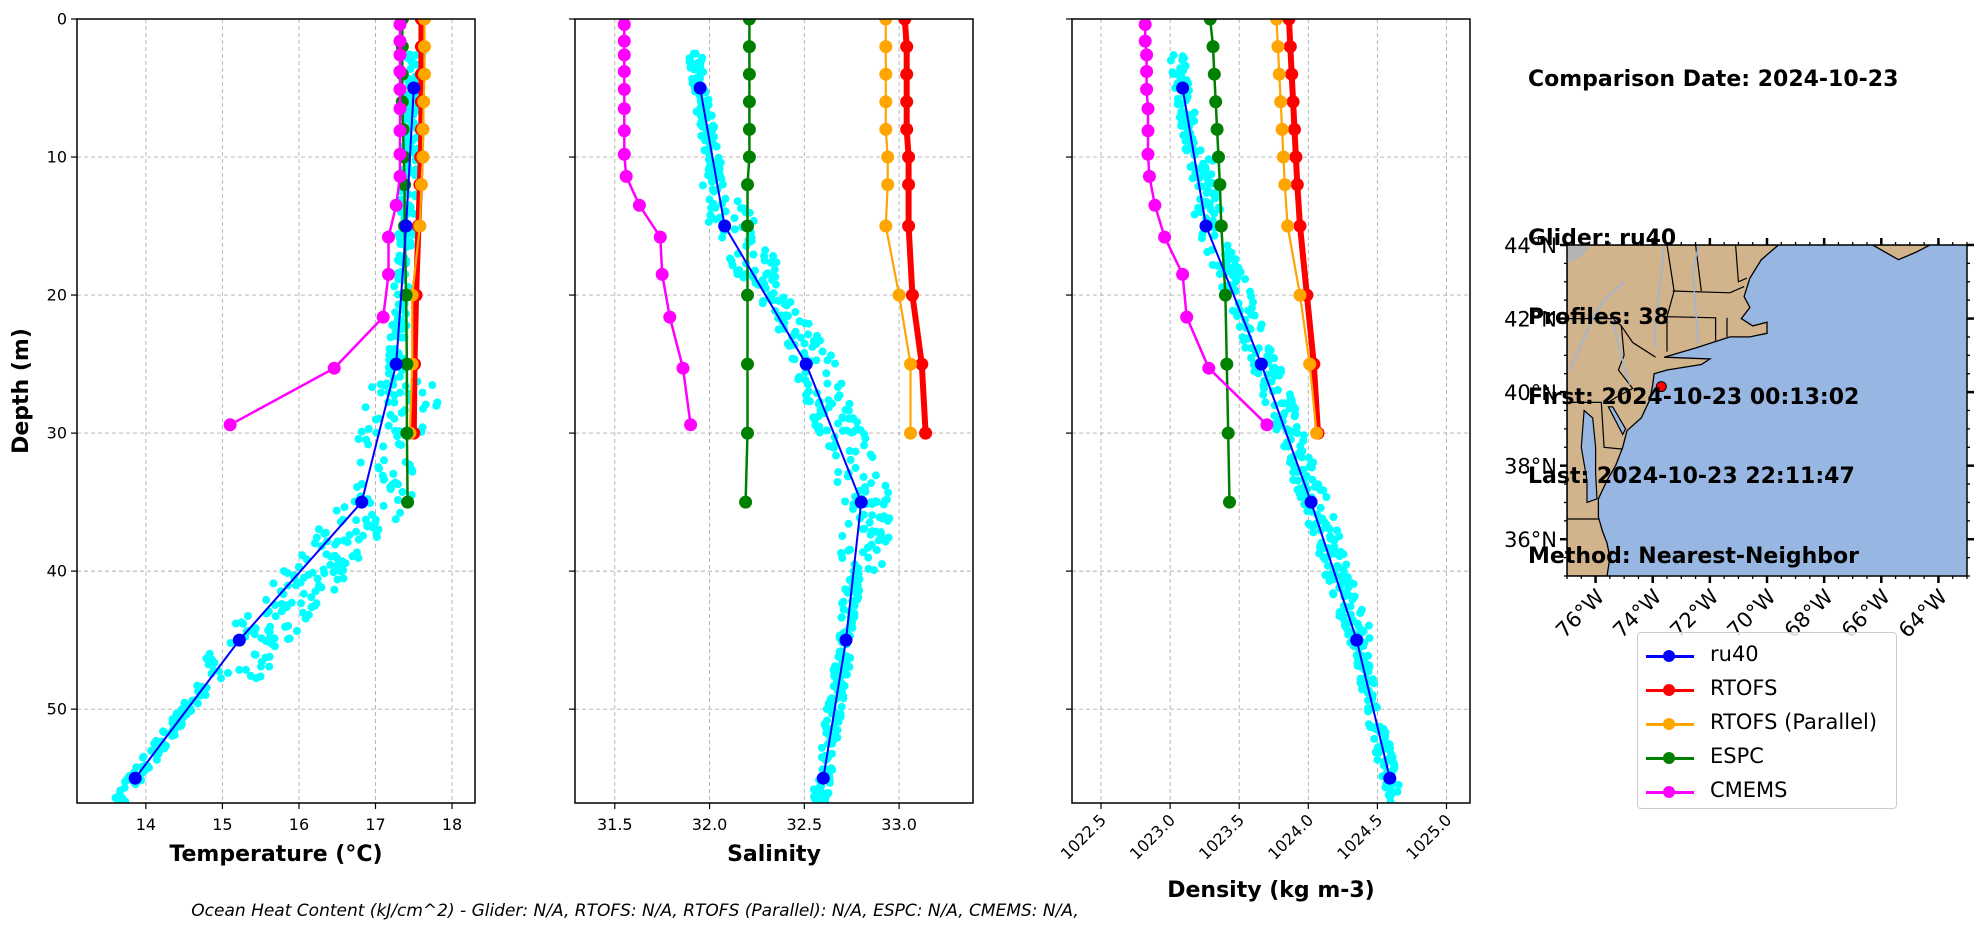 Image resolution: width=1980 pixels, height=934 pixels. I want to click on first-profile-time: First: 2024-10-23 00:13:02, so click(1694, 397).